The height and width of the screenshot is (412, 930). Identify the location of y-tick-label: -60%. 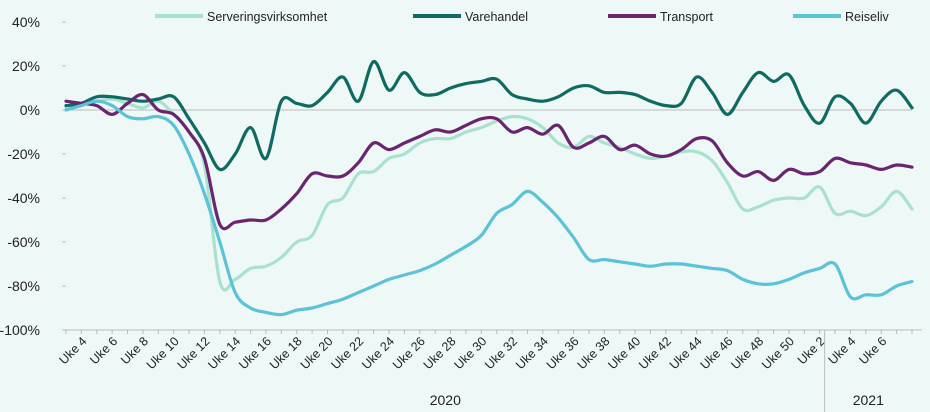
(23, 242).